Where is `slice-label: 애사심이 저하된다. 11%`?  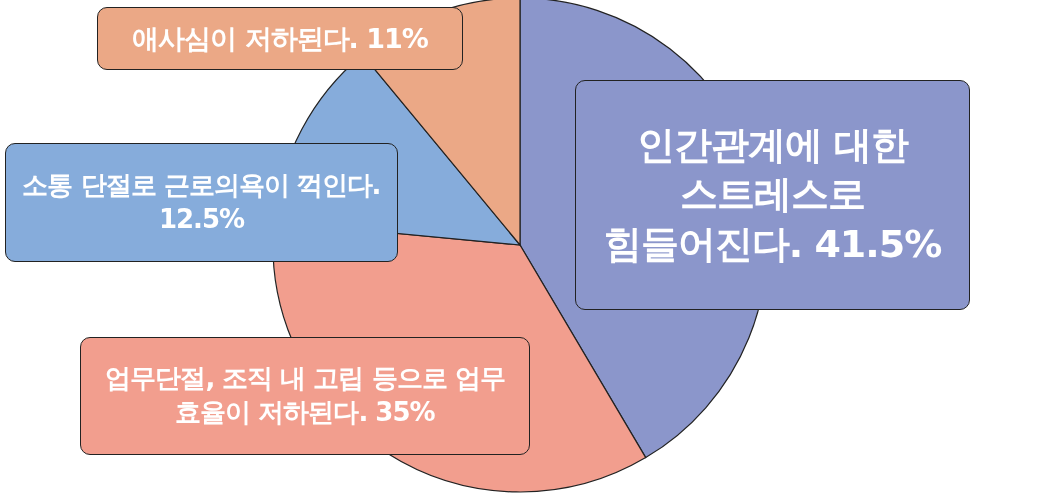
slice-label: 애사심이 저하된다. 11% is located at coordinates (280, 38).